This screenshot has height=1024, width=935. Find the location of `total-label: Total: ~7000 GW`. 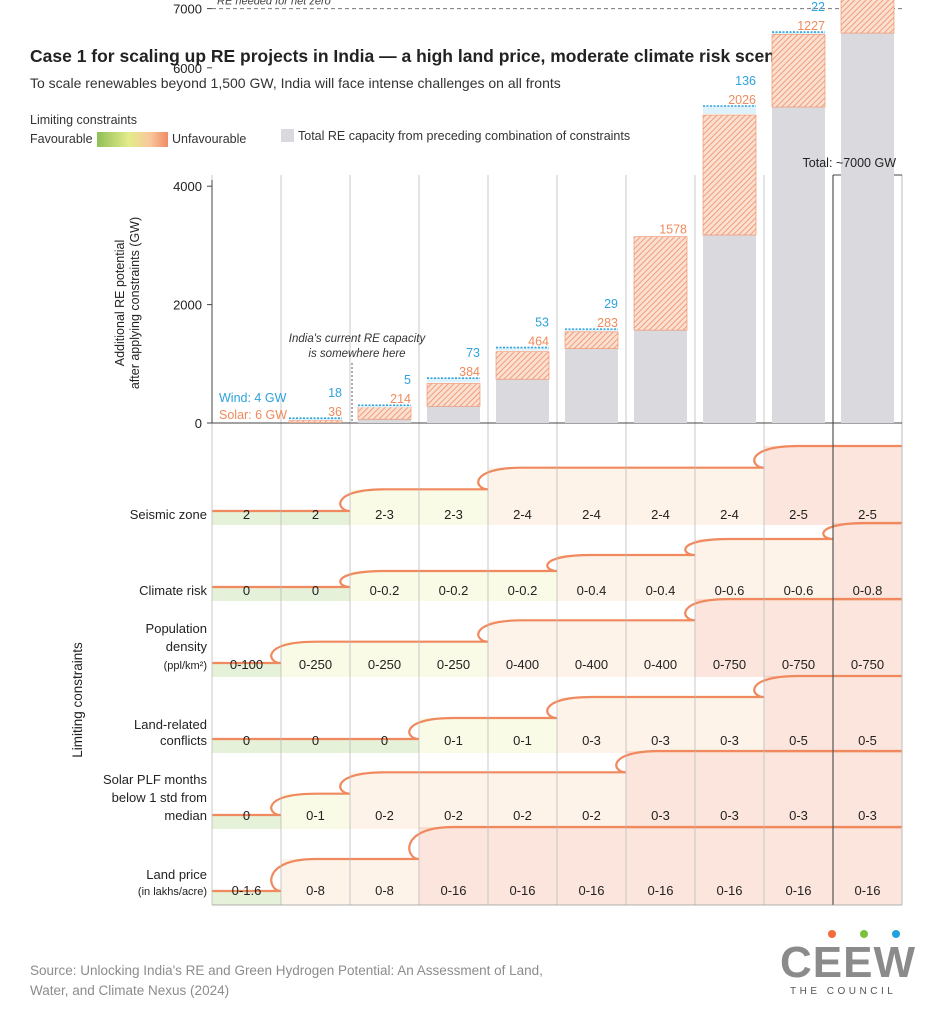

total-label: Total: ~7000 GW is located at coordinates (850, 163).